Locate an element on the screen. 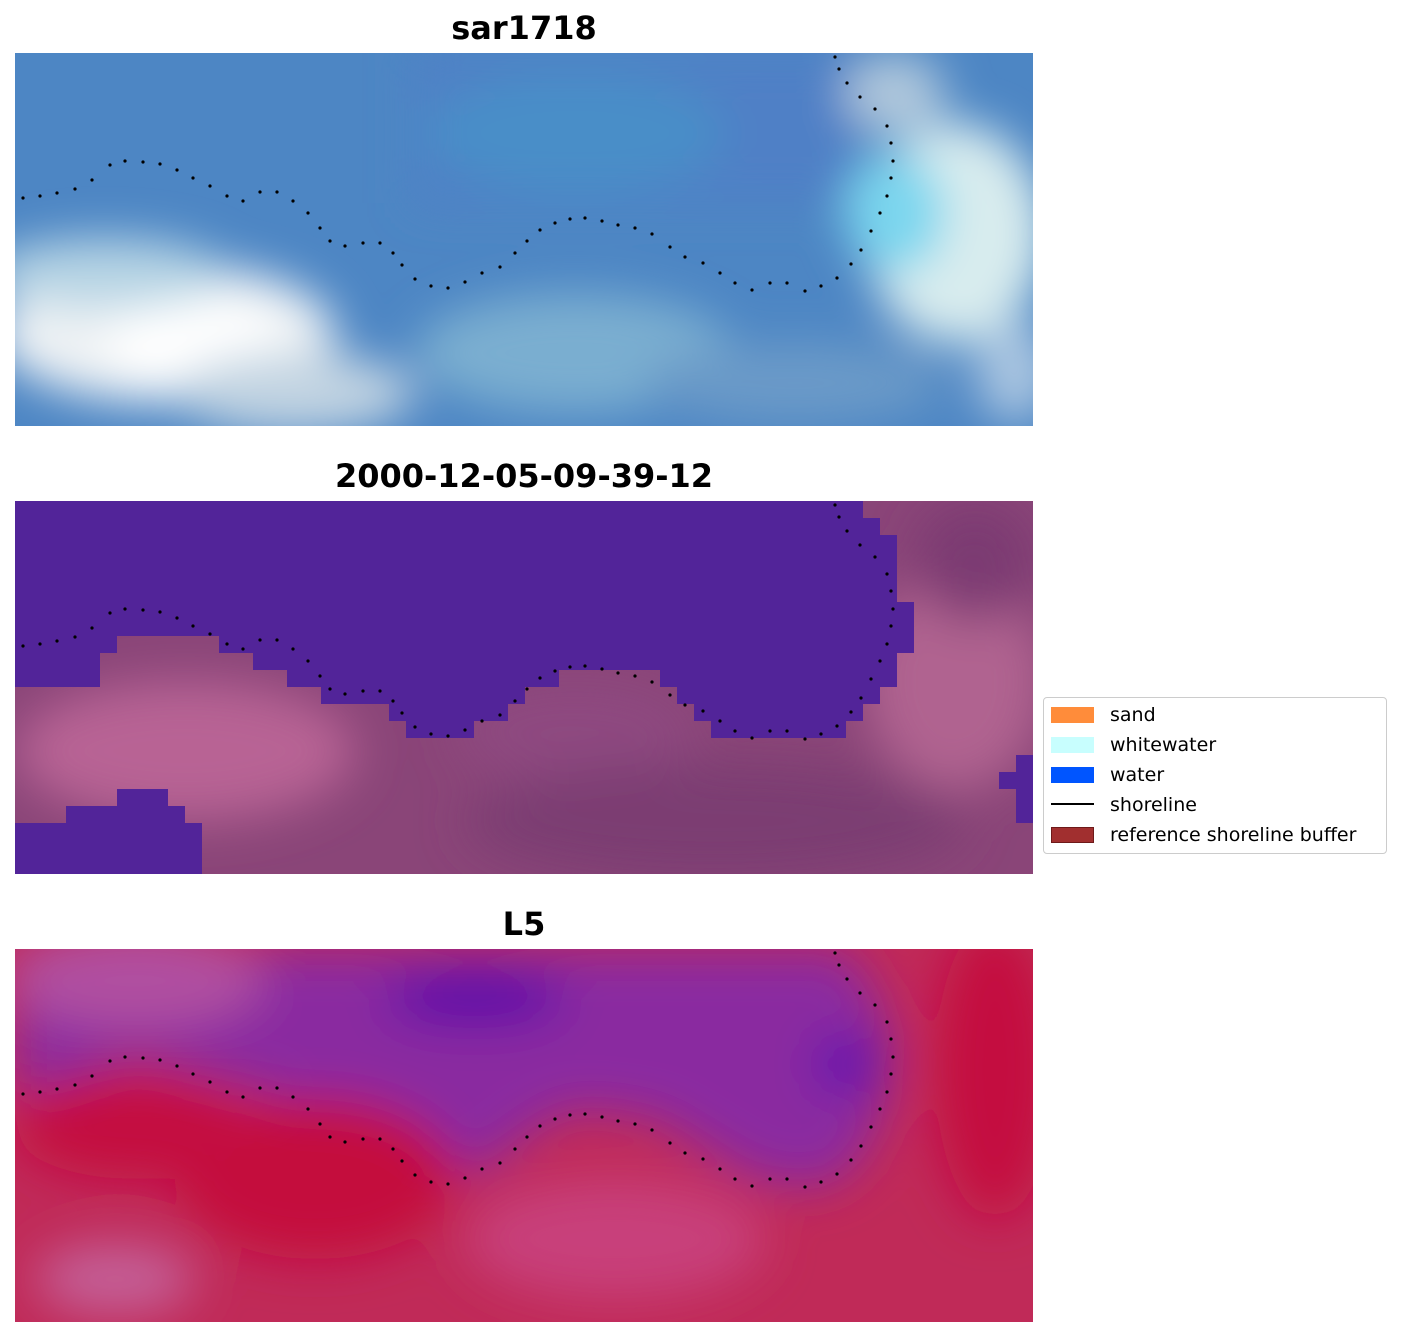  legend-item-sand: sand is located at coordinates (1216, 715).